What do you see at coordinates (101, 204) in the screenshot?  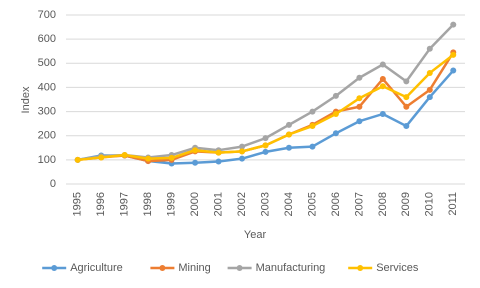 I see `x-tick-label: 1996` at bounding box center [101, 204].